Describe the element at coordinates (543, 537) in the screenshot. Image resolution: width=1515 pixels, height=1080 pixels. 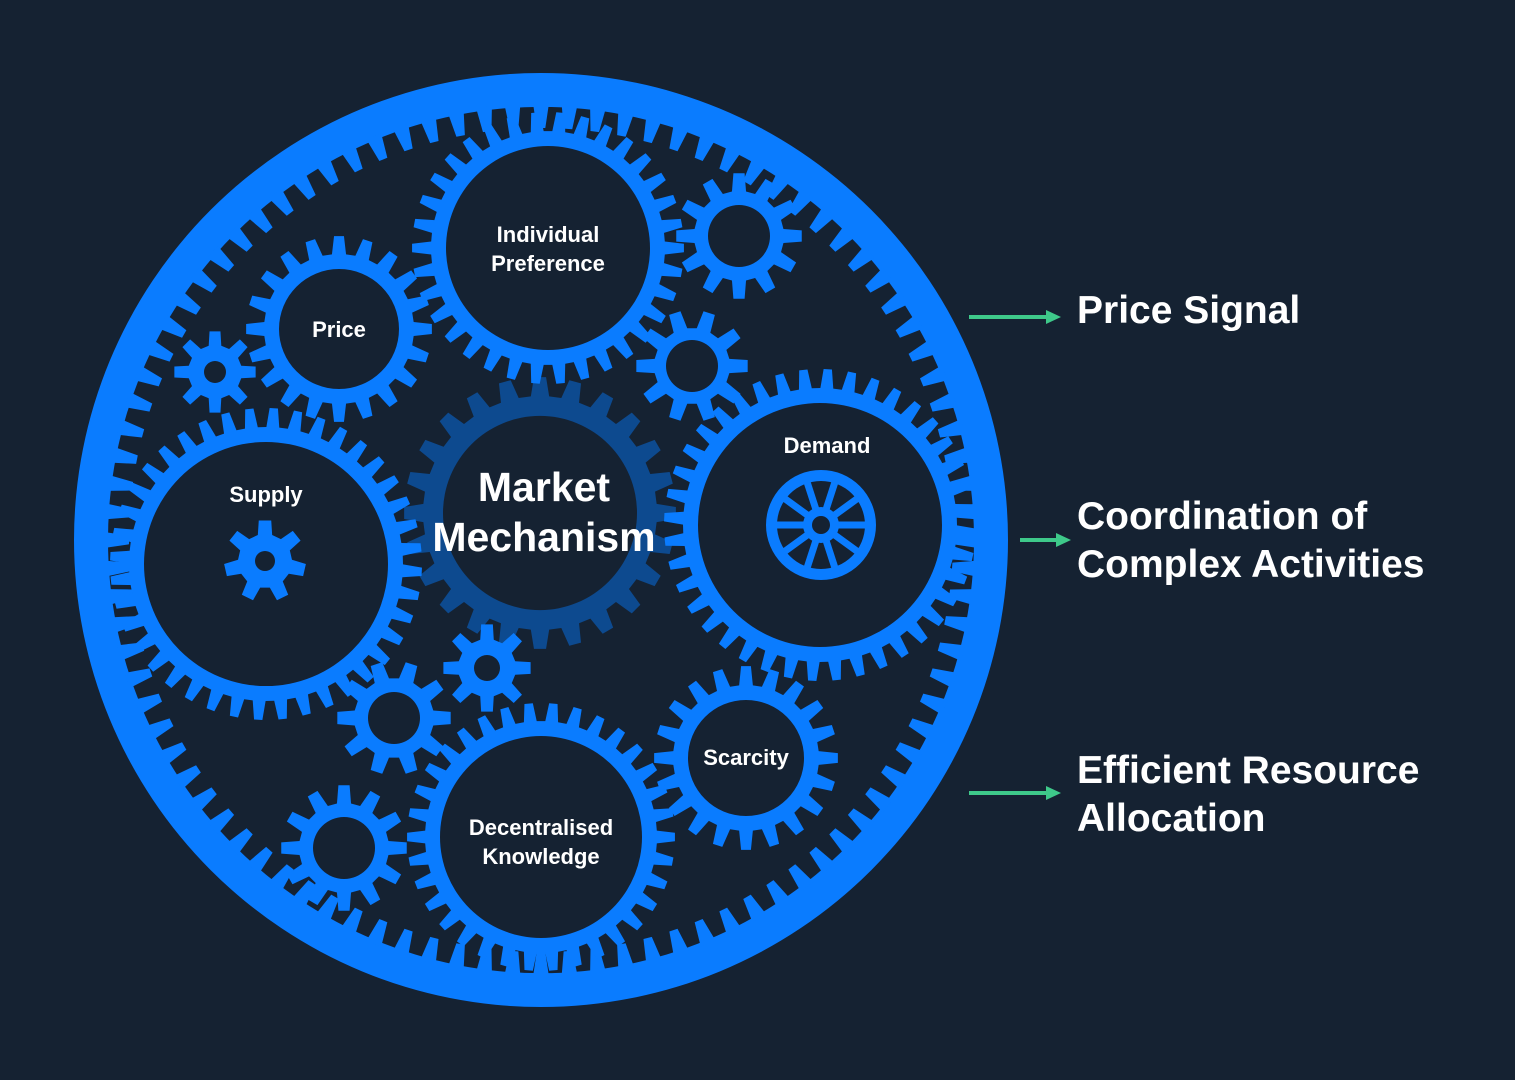
I see `center-label-line2: Mechanism` at that location.